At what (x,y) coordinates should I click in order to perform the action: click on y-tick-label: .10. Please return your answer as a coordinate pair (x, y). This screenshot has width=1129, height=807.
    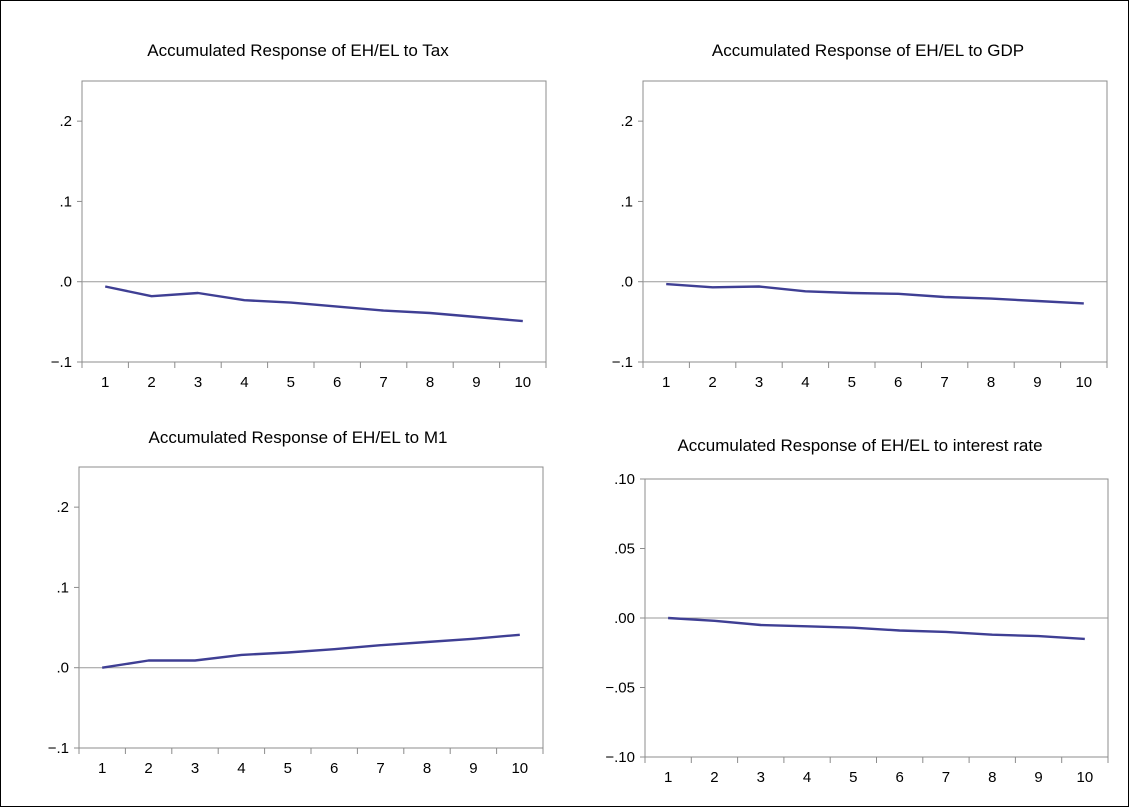
    Looking at the image, I should click on (624, 479).